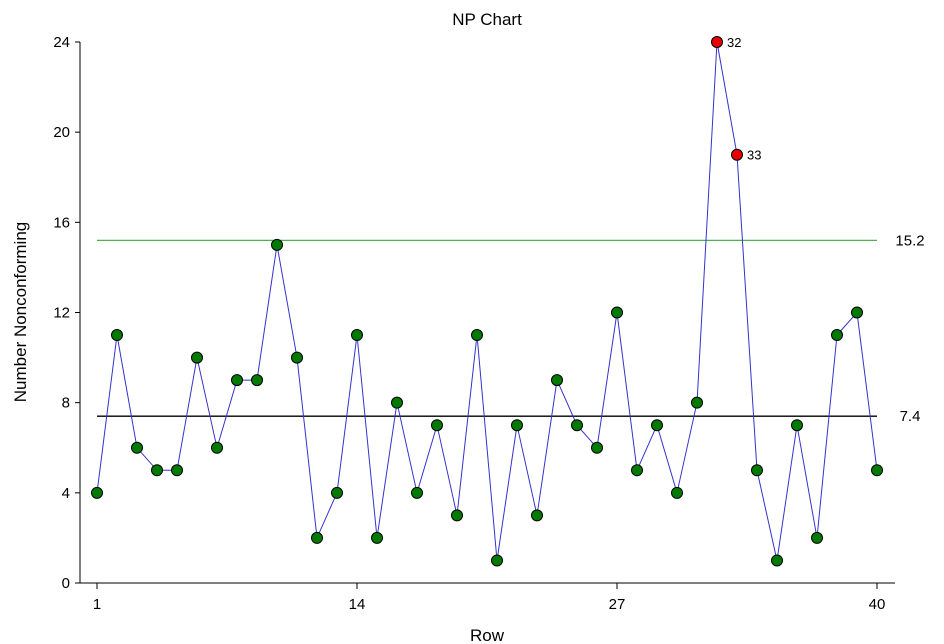  What do you see at coordinates (61, 313) in the screenshot?
I see `y-tick-label: 12` at bounding box center [61, 313].